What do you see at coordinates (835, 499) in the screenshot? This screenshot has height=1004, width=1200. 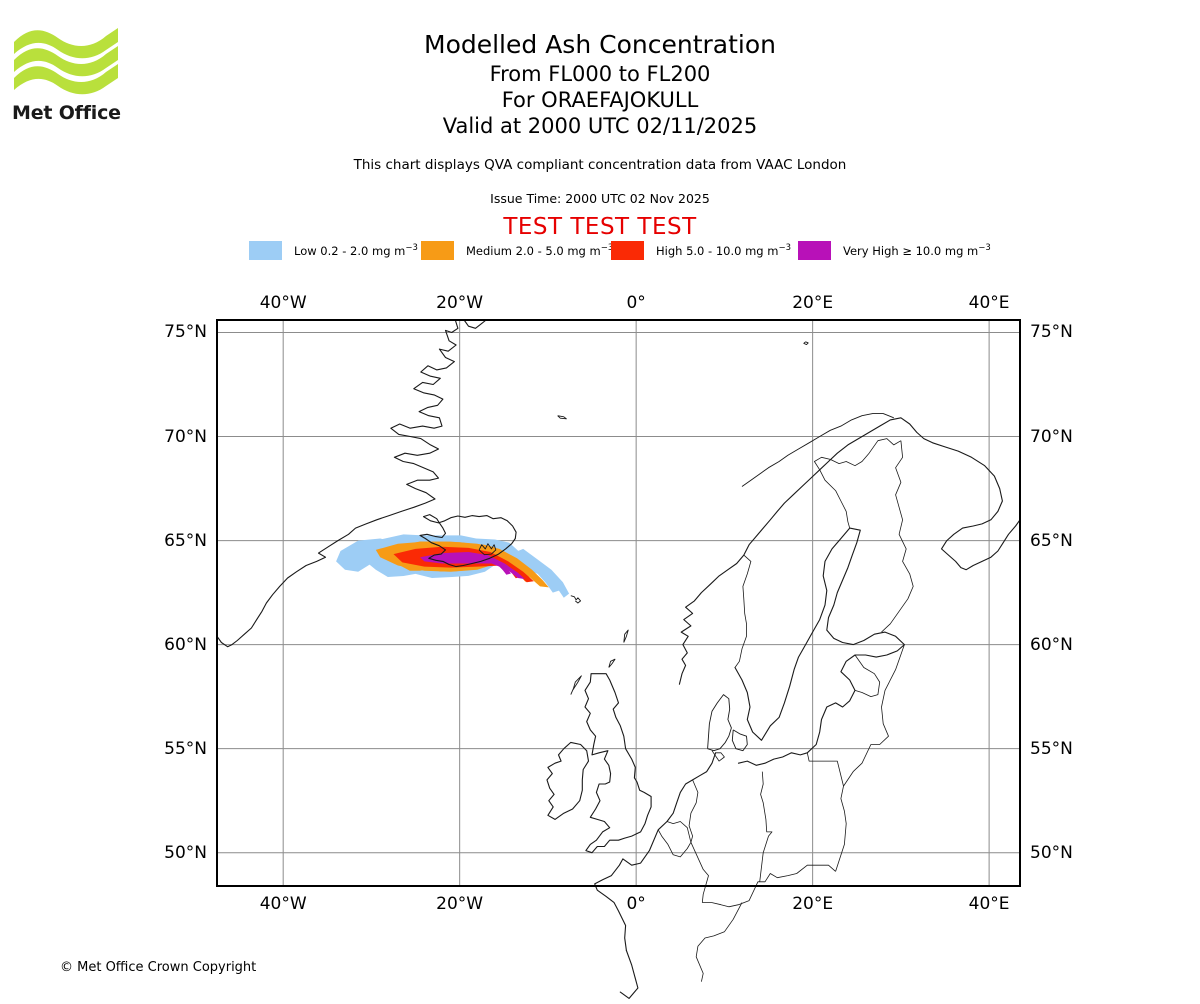 I see `border-sweden-finland` at bounding box center [835, 499].